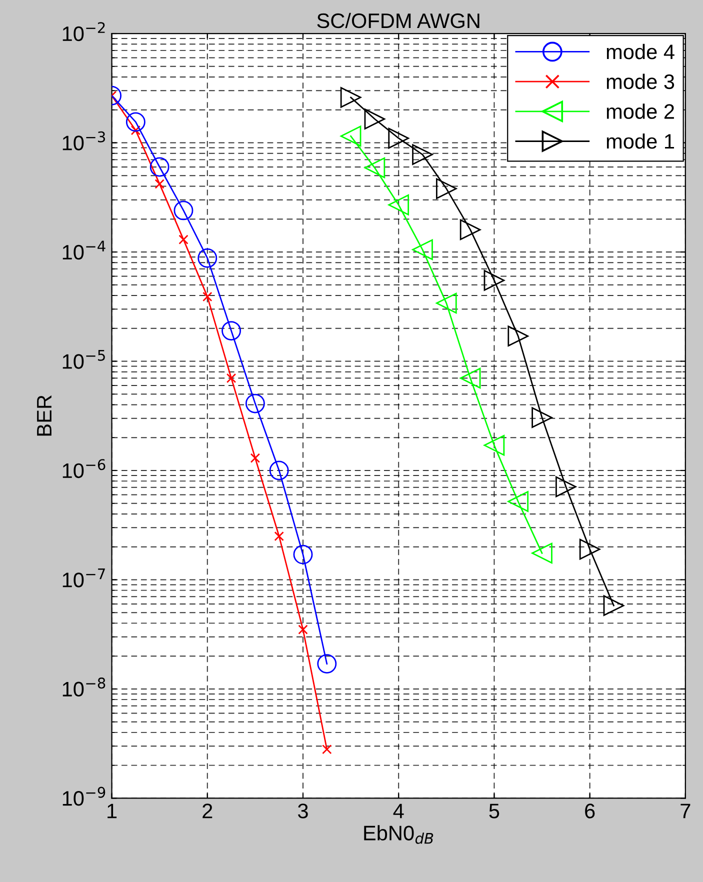 This screenshot has width=703, height=882. Describe the element at coordinates (685, 811) in the screenshot. I see `x-tick-label: 7` at that location.